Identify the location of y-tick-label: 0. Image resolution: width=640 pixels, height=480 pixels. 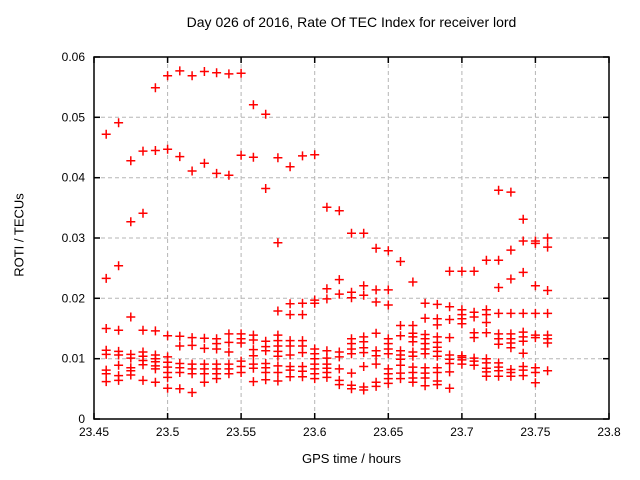
(81, 419).